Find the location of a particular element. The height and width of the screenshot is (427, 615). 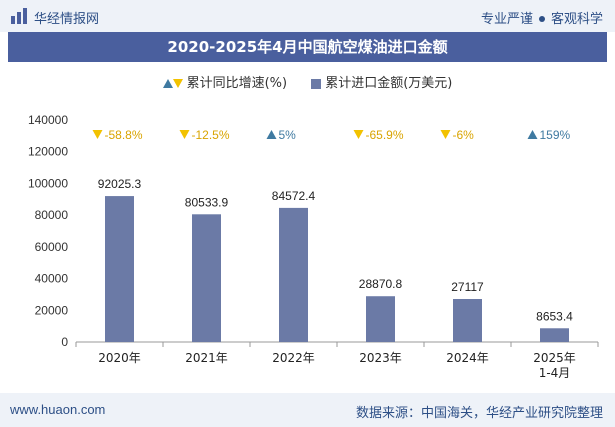

x-tick-label: 2021年 is located at coordinates (206, 358).